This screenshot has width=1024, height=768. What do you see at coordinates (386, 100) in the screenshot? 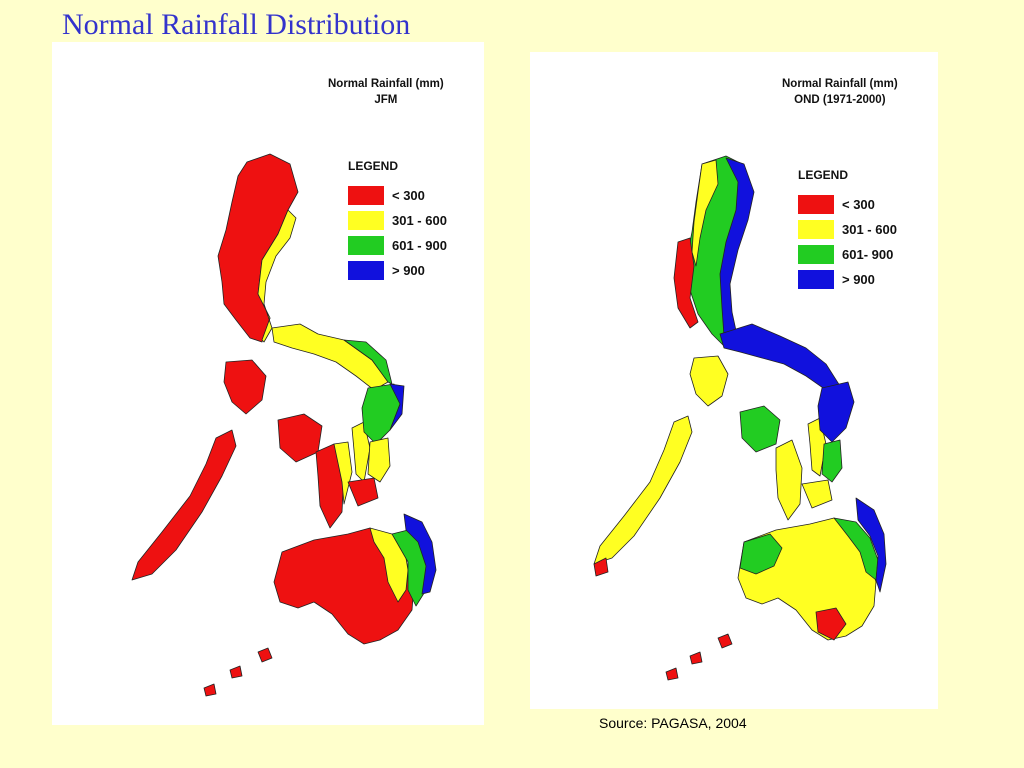
I see `map-title-period: JFM` at bounding box center [386, 100].